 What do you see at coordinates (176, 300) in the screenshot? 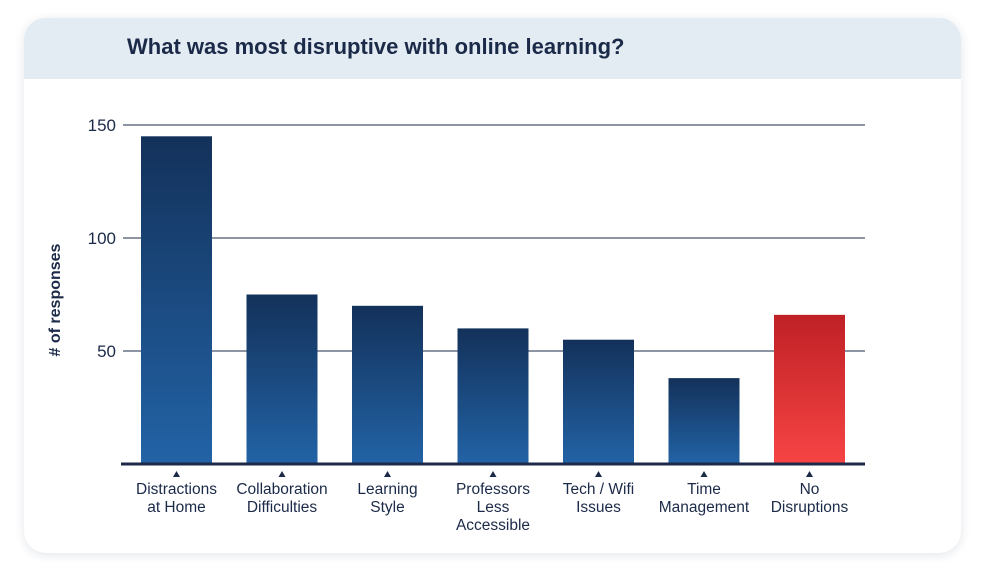
I see `bar-distractions-at-home` at bounding box center [176, 300].